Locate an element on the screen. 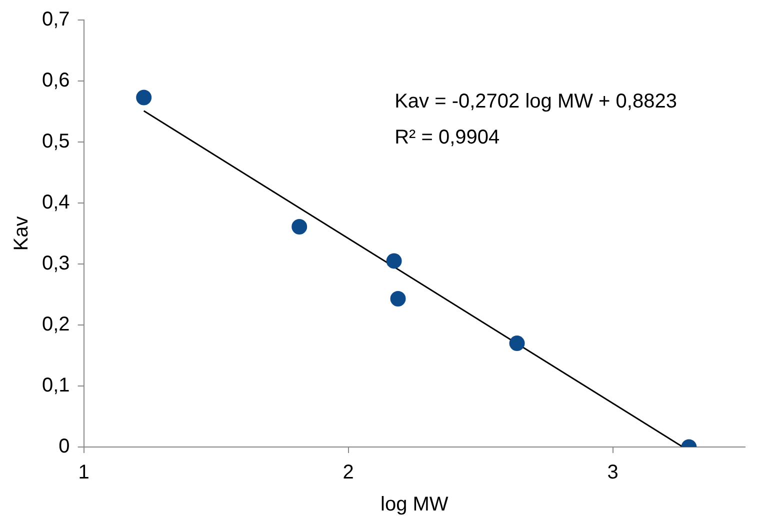 This screenshot has width=780, height=517. x-tick-label: 3 is located at coordinates (612, 473).